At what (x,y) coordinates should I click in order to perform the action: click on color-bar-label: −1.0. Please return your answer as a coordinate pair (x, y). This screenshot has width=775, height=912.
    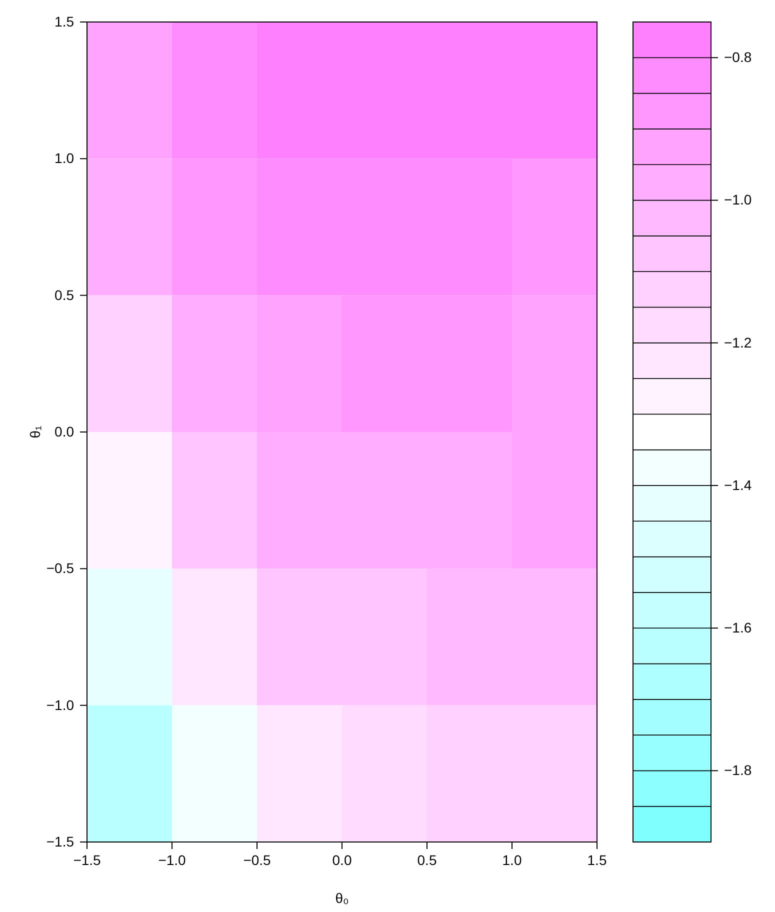
    Looking at the image, I should click on (738, 200).